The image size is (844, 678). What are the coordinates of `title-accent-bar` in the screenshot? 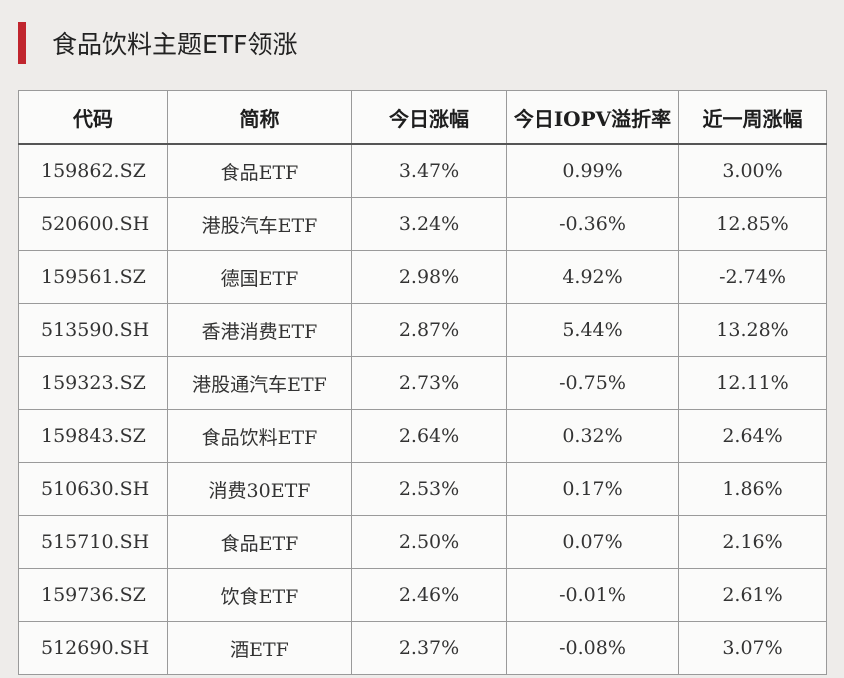 It's located at (22, 43).